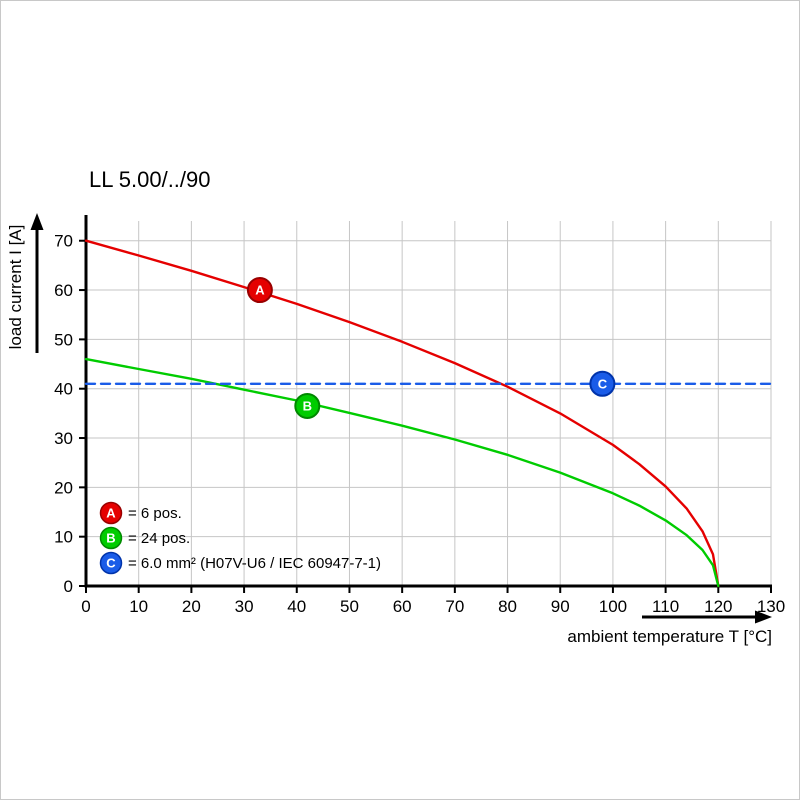  I want to click on legend-label-C: = 6.0 mm² (H07V-U6 / IEC 60947-7-1), so click(254, 563).